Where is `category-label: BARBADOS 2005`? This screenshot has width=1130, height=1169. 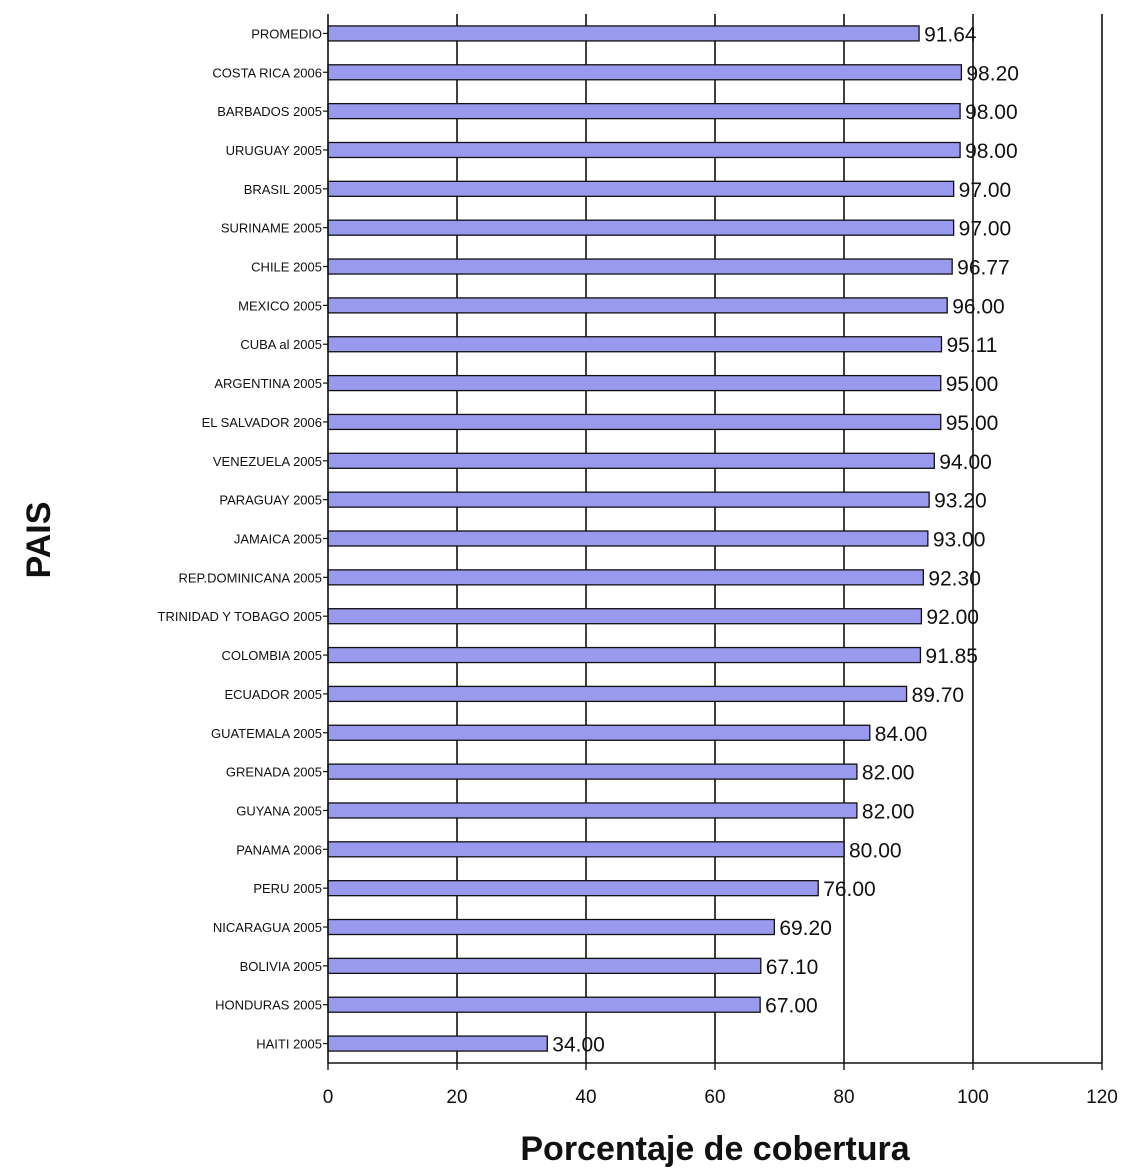
category-label: BARBADOS 2005 is located at coordinates (269, 111).